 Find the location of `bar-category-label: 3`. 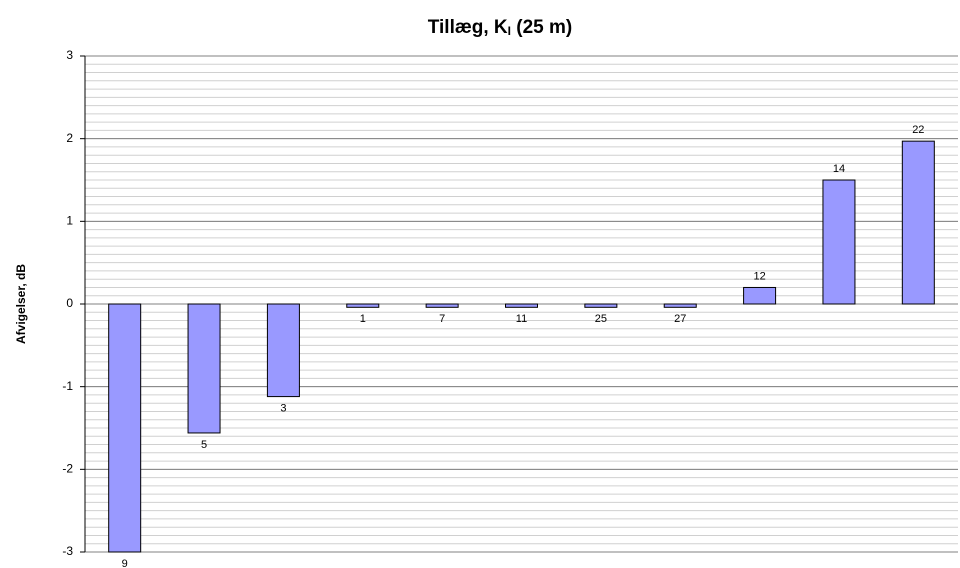

bar-category-label: 3 is located at coordinates (283, 408).